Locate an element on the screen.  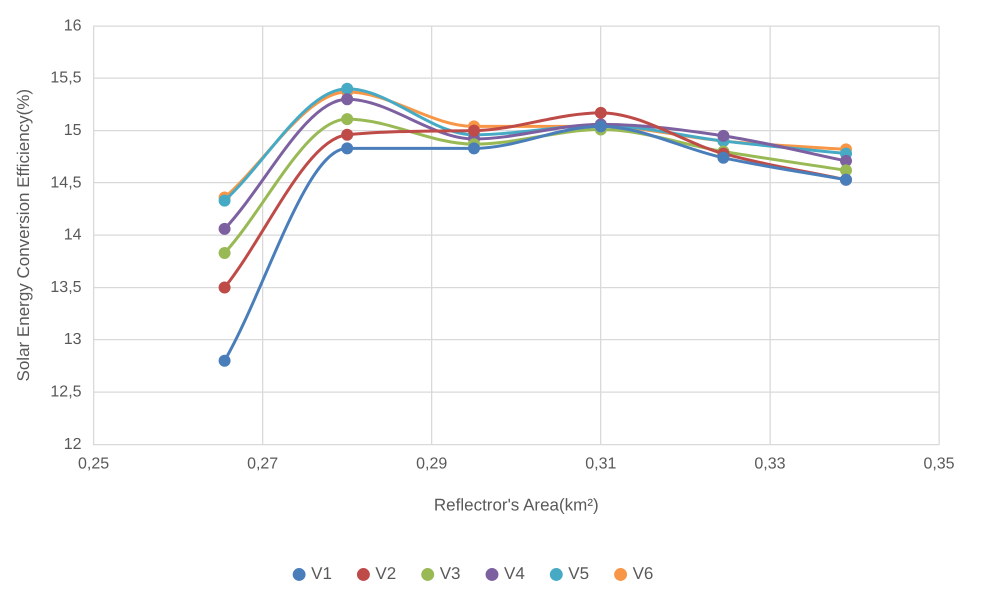
legend-label: V1 is located at coordinates (321, 574).